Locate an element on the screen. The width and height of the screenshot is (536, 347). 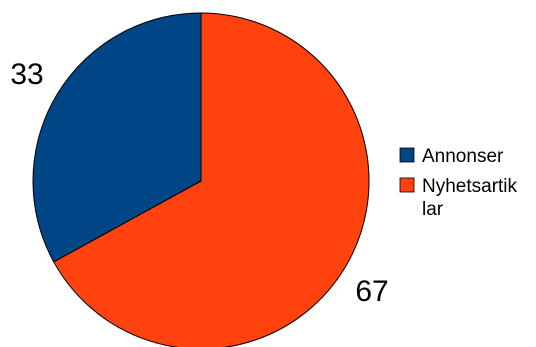
legend-label-line: lar is located at coordinates (433, 209).